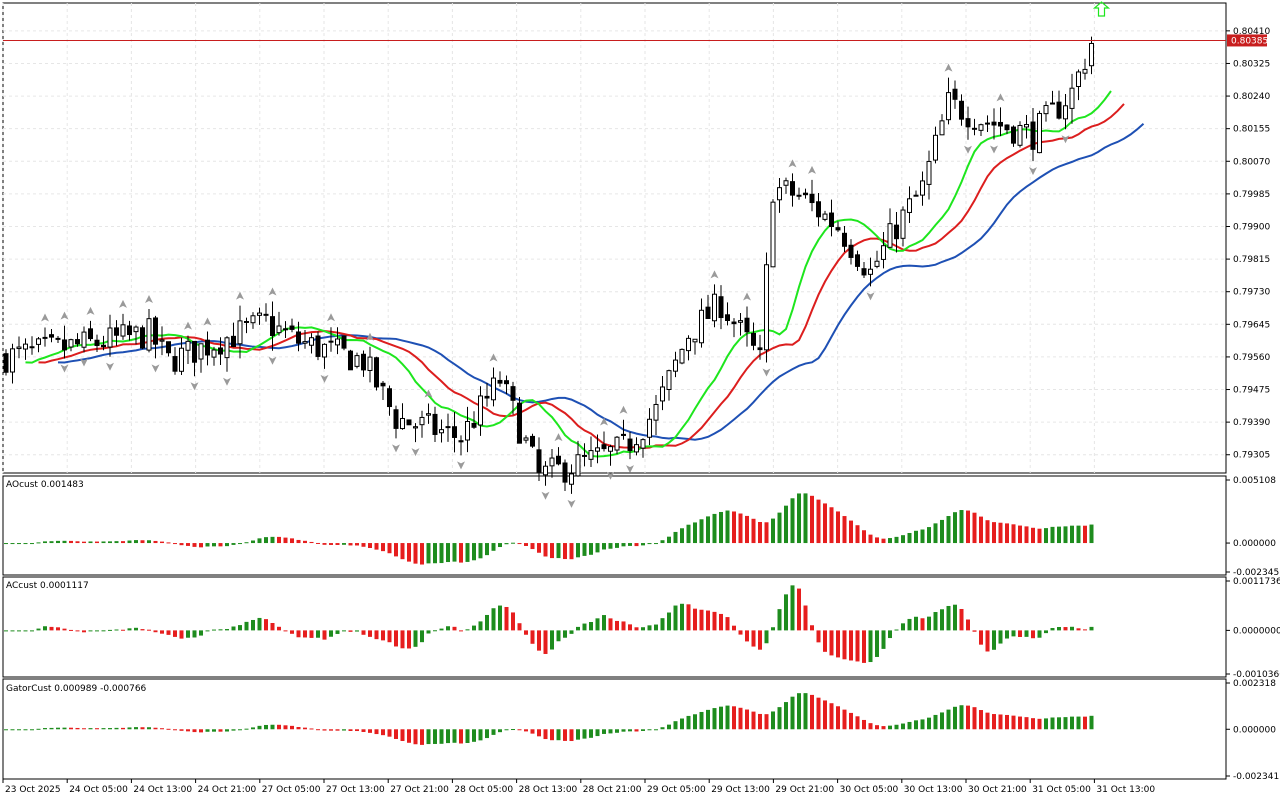 The image size is (1280, 800). Describe the element at coordinates (483, 790) in the screenshot. I see `time-tick-label: 28 Oct 05:00` at that location.